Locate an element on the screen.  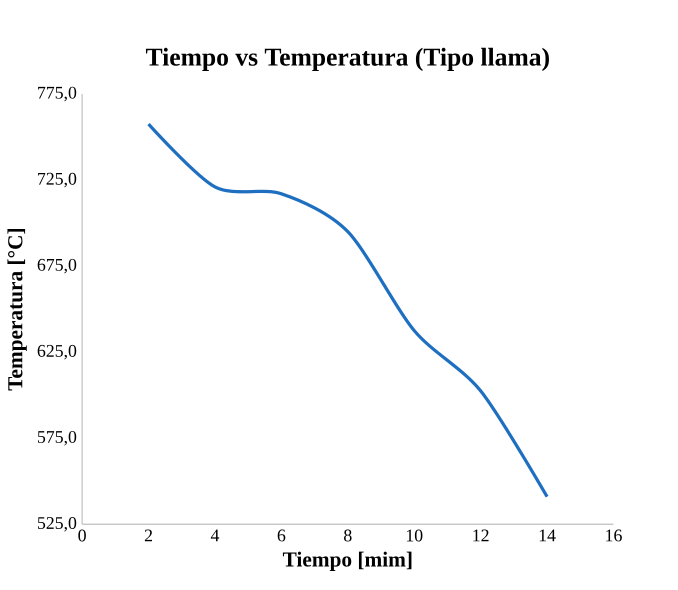
y-tick-label: 625,0 is located at coordinates (57, 352).